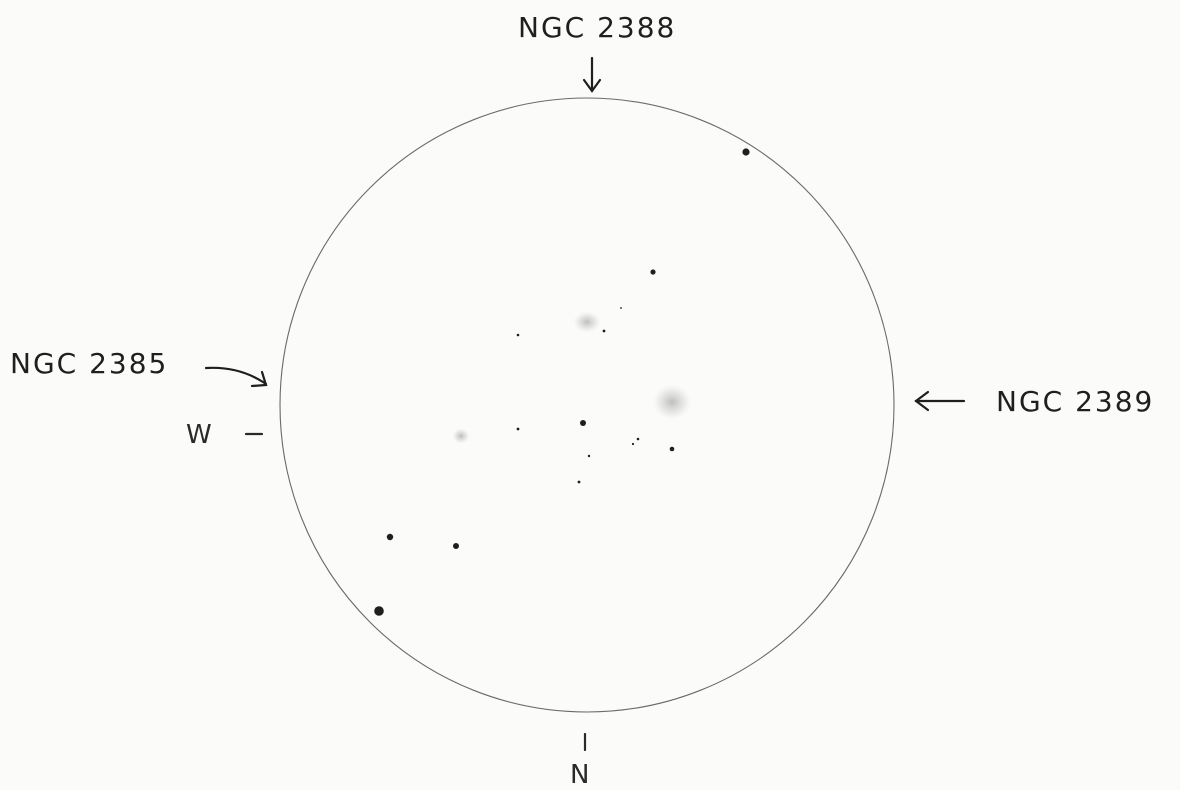  What do you see at coordinates (587, 322) in the screenshot?
I see `galaxy-ngc2388-smudge` at bounding box center [587, 322].